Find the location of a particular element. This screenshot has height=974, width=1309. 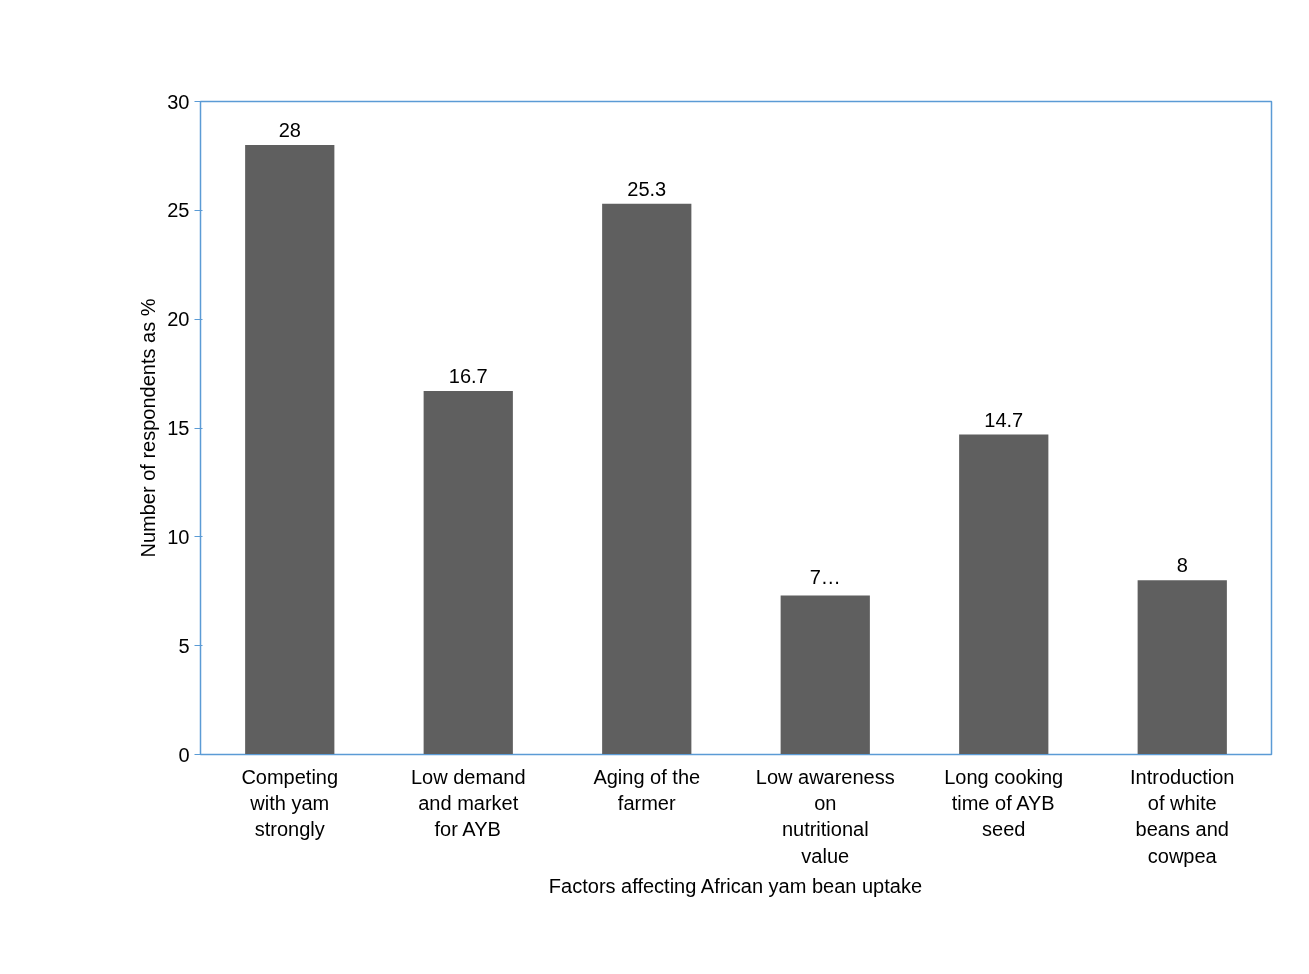

y-tick-label: 5 is located at coordinates (184, 645).